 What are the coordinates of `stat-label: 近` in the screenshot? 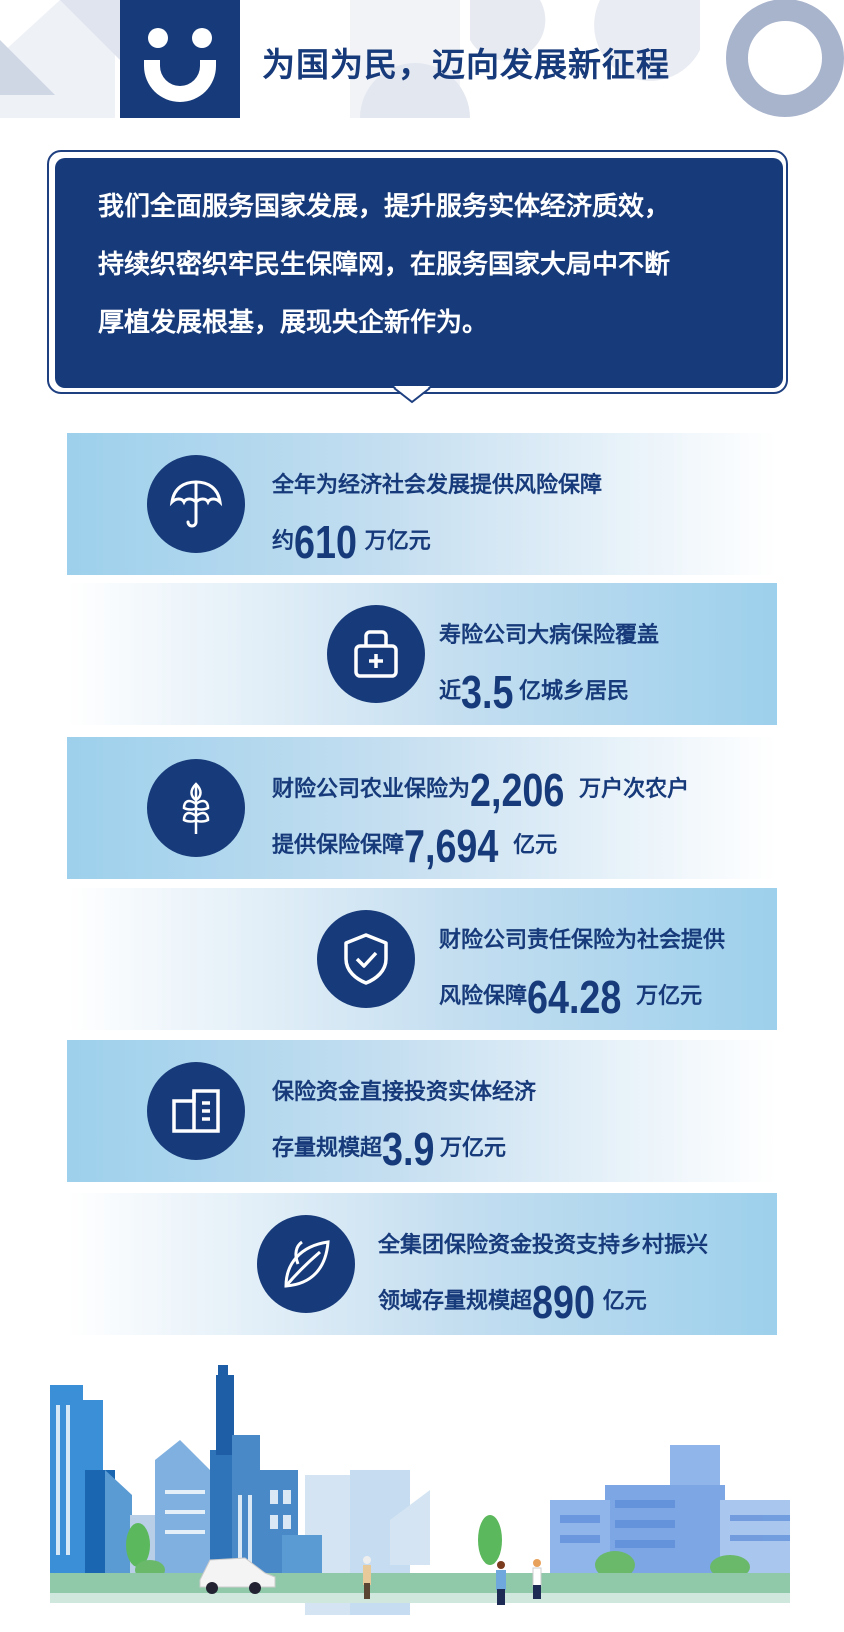 It's located at (450, 691).